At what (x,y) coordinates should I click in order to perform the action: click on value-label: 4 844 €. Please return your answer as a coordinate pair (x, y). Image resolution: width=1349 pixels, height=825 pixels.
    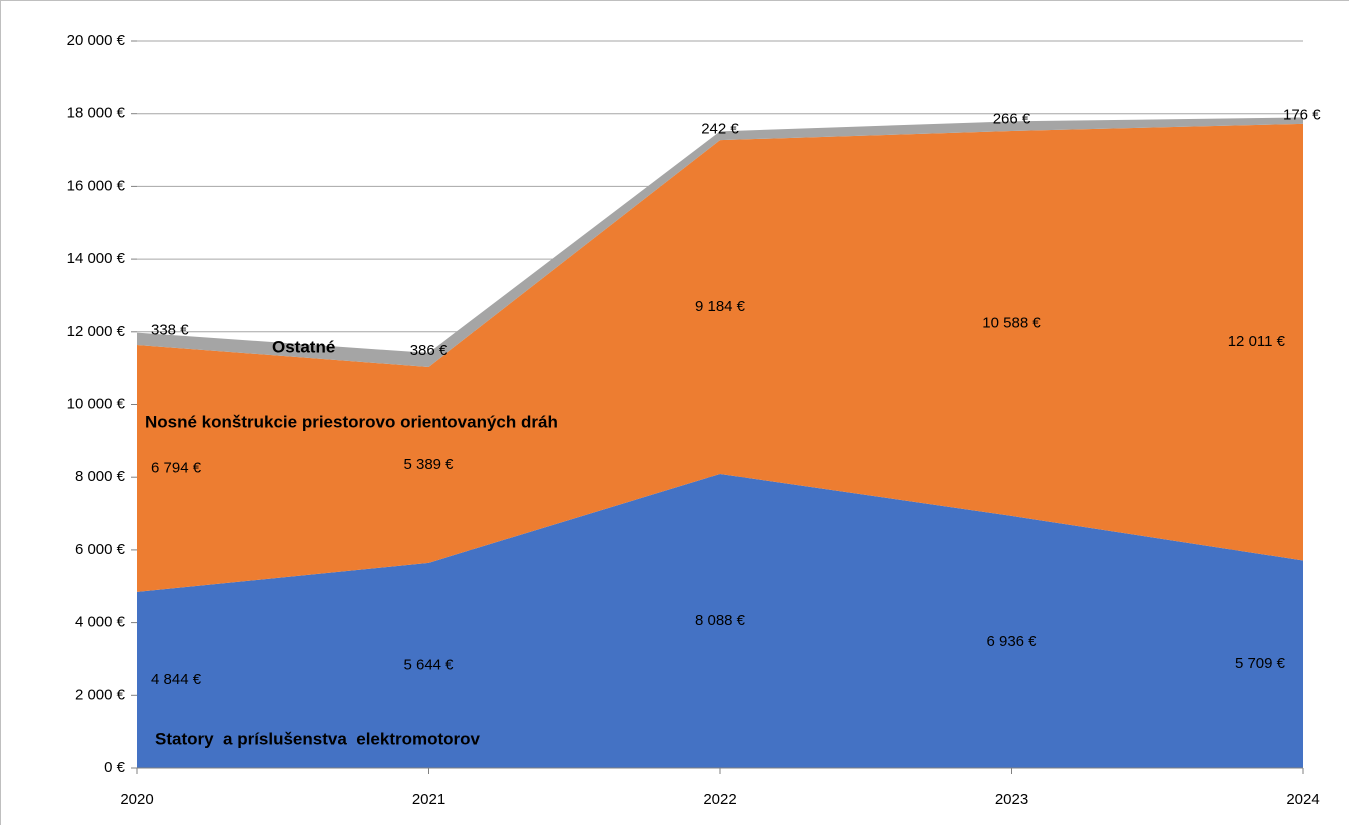
    Looking at the image, I should click on (176, 679).